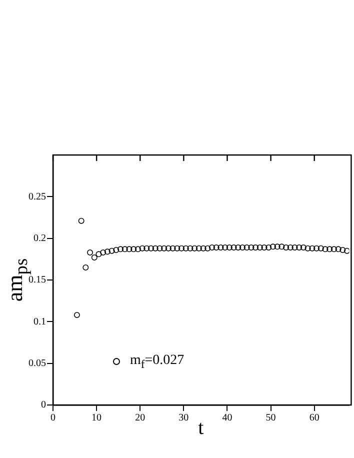 This screenshot has height=458, width=354. What do you see at coordinates (183, 418) in the screenshot?
I see `x-tick-label: 30` at bounding box center [183, 418].